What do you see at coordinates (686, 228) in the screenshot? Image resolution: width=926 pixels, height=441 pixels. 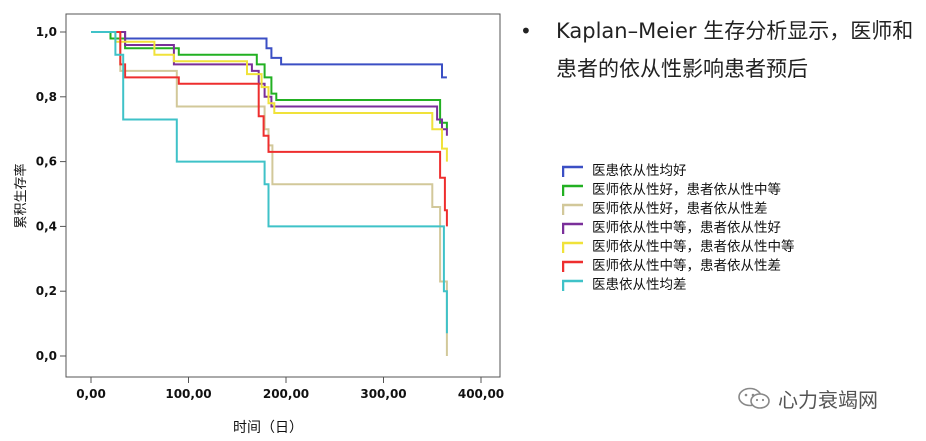 I see `legend-label: 医师依从性中等，患者依从性好` at bounding box center [686, 228].